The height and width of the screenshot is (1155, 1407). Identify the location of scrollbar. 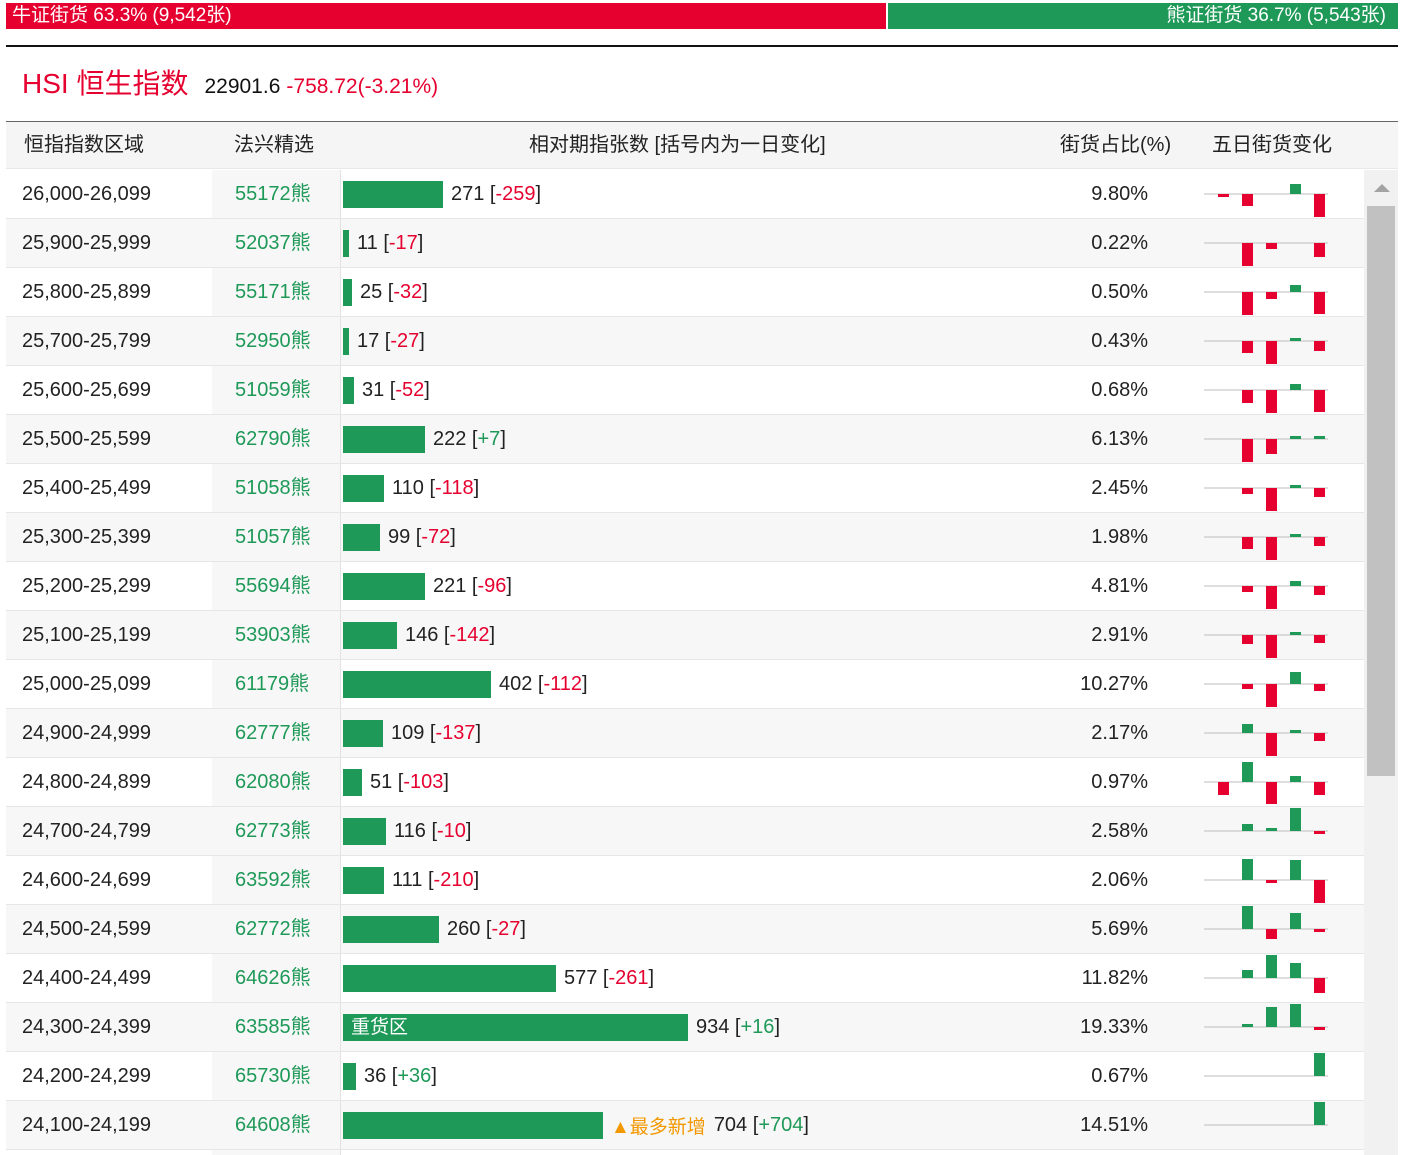
(1381, 662).